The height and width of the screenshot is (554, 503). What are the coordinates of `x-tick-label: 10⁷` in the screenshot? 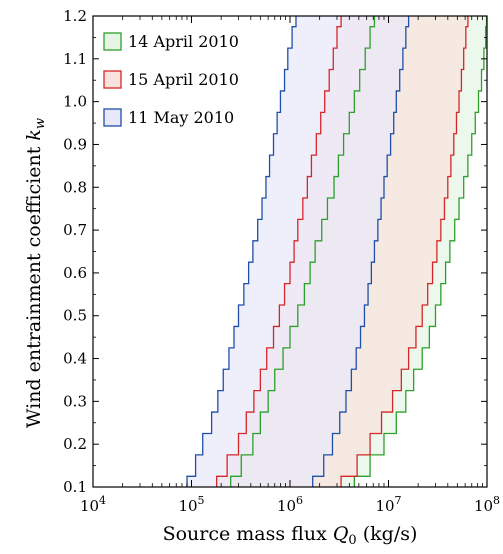 It's located at (388, 504).